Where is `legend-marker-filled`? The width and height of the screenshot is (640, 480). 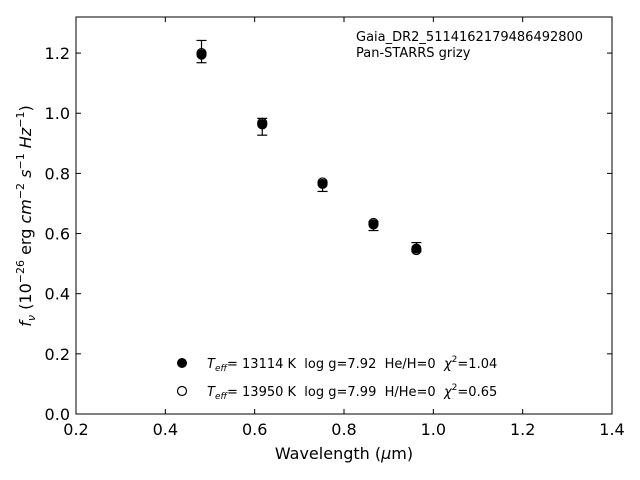
legend-marker-filled is located at coordinates (182, 363).